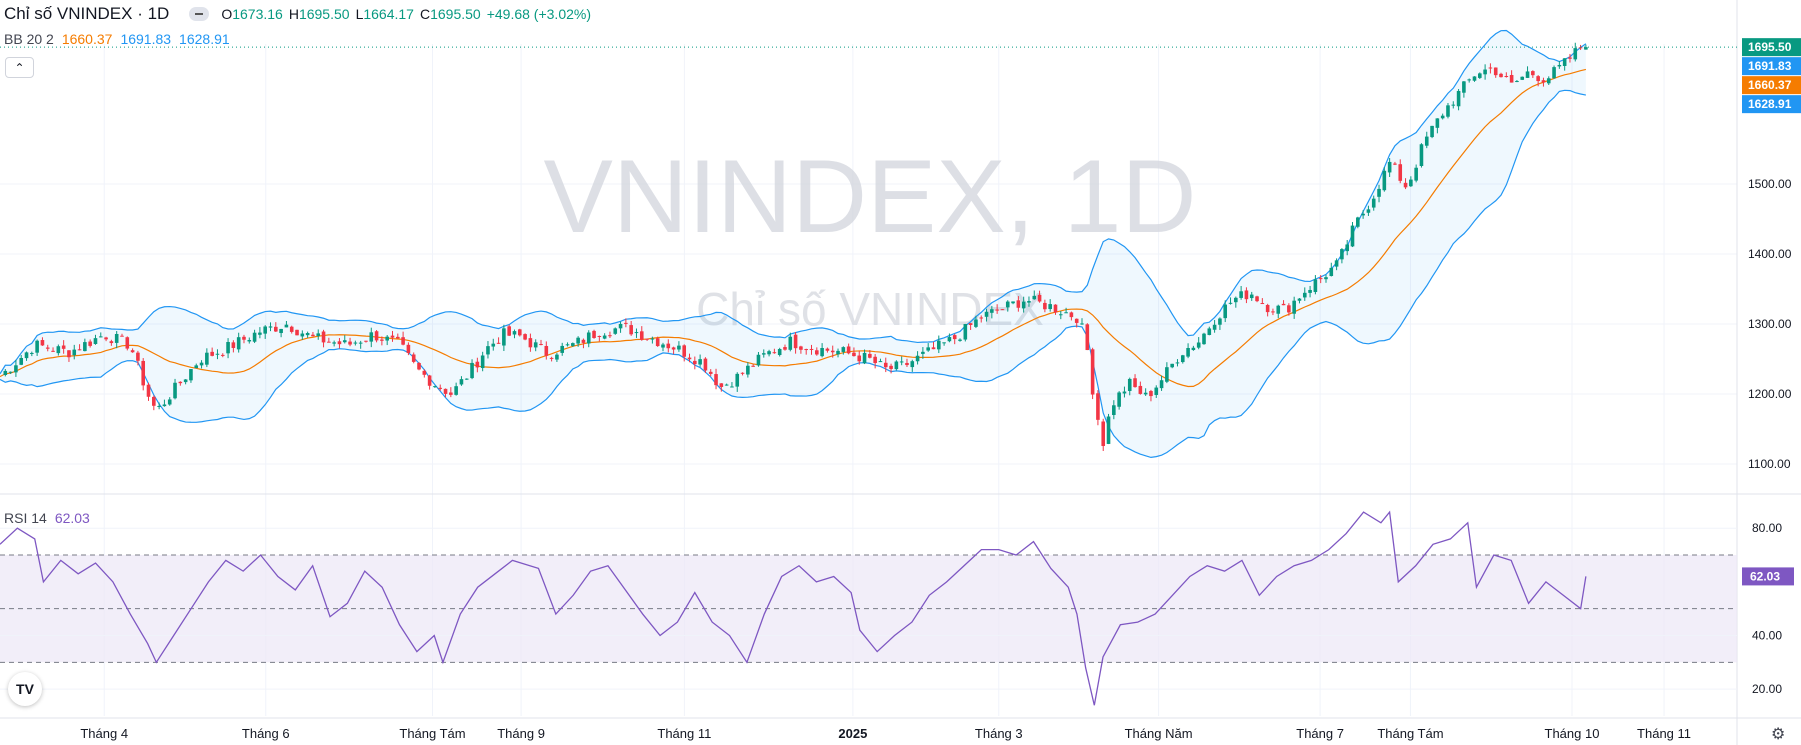 This screenshot has height=745, width=1801. Describe the element at coordinates (1767, 636) in the screenshot. I see `rsi-tick-label: 40.00` at that location.